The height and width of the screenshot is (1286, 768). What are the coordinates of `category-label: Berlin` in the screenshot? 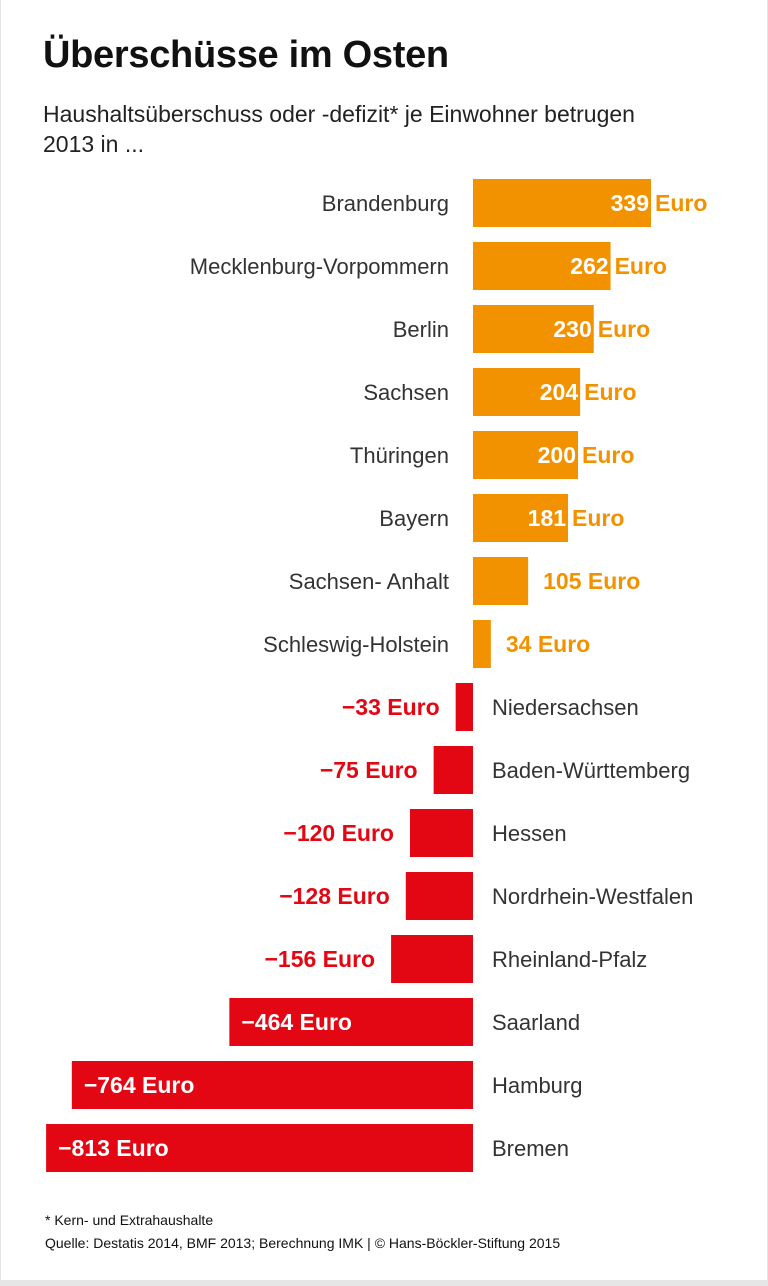 It's located at (421, 329).